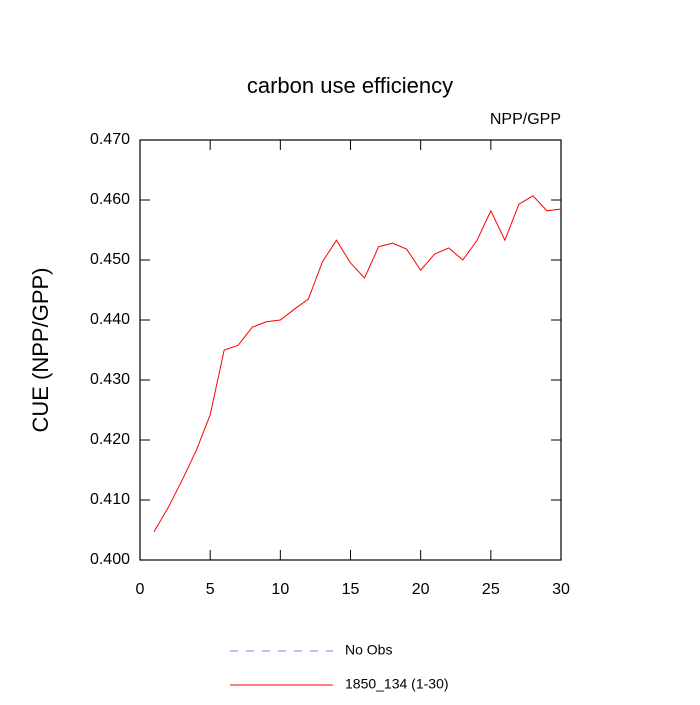 The width and height of the screenshot is (700, 705). I want to click on y-tick-label: 0.440, so click(110, 319).